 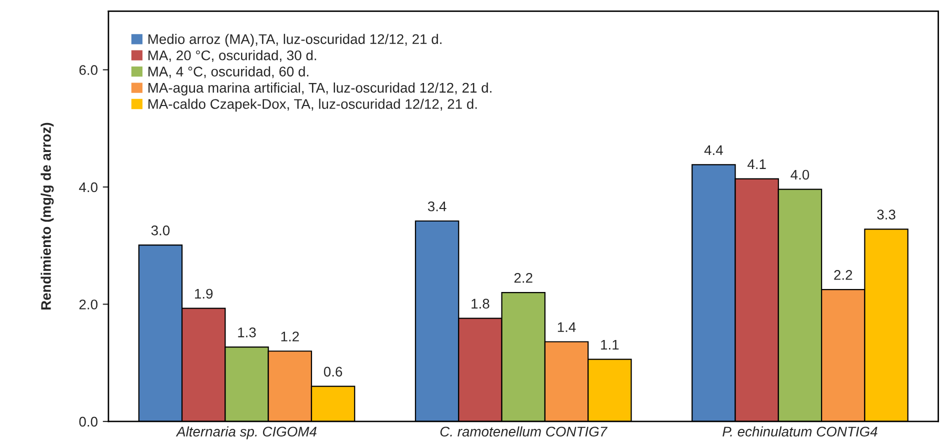 What do you see at coordinates (437, 206) in the screenshot?
I see `data-label: 3.4` at bounding box center [437, 206].